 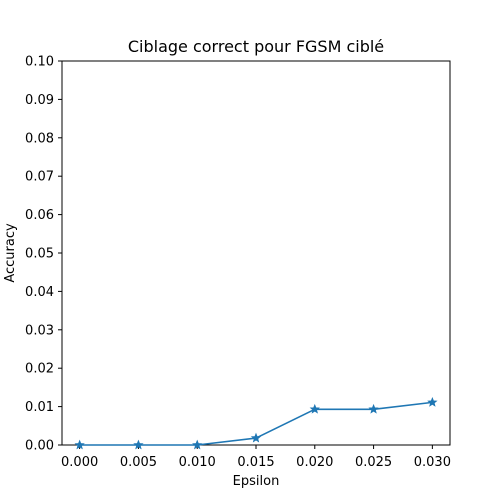 I want to click on y-axis-label: Accuracy, so click(x=10, y=253).